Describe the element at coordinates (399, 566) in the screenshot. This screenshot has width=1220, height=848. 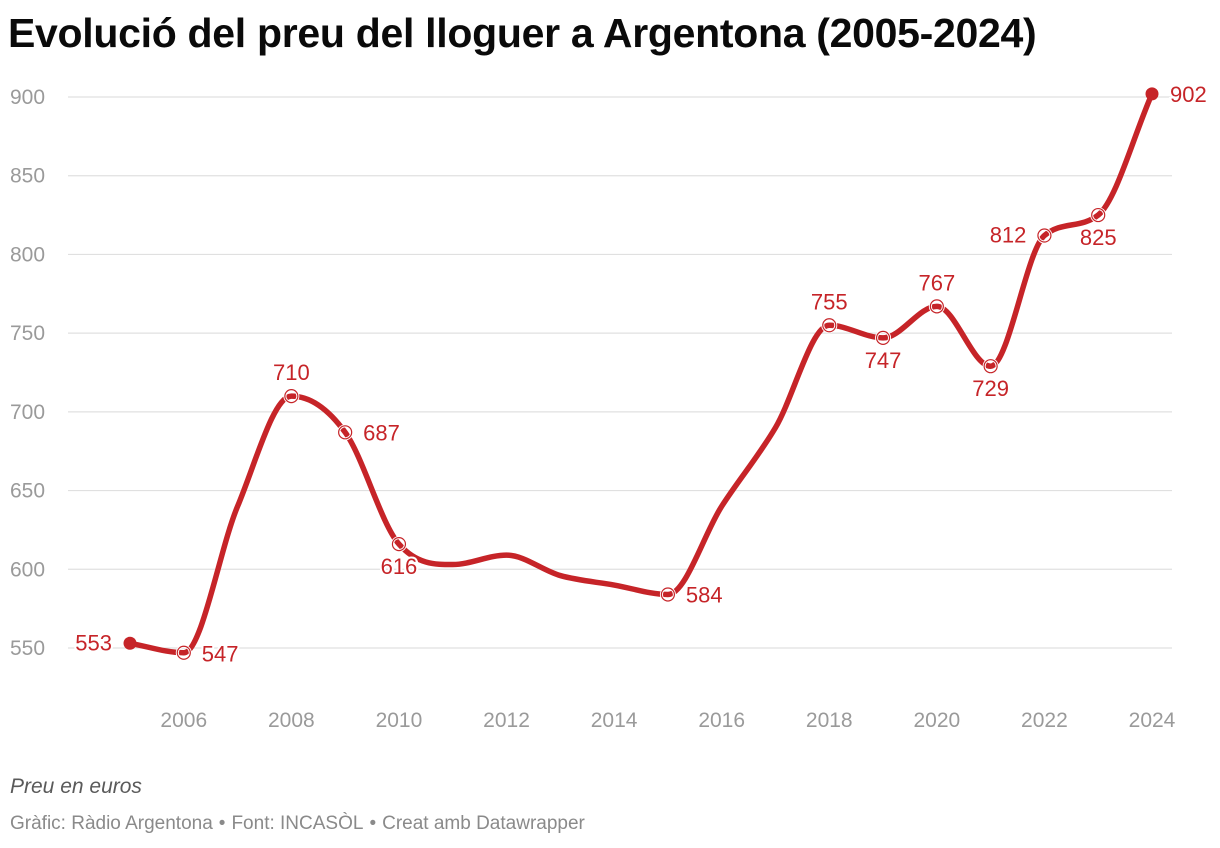
I see `data-label: 616` at that location.